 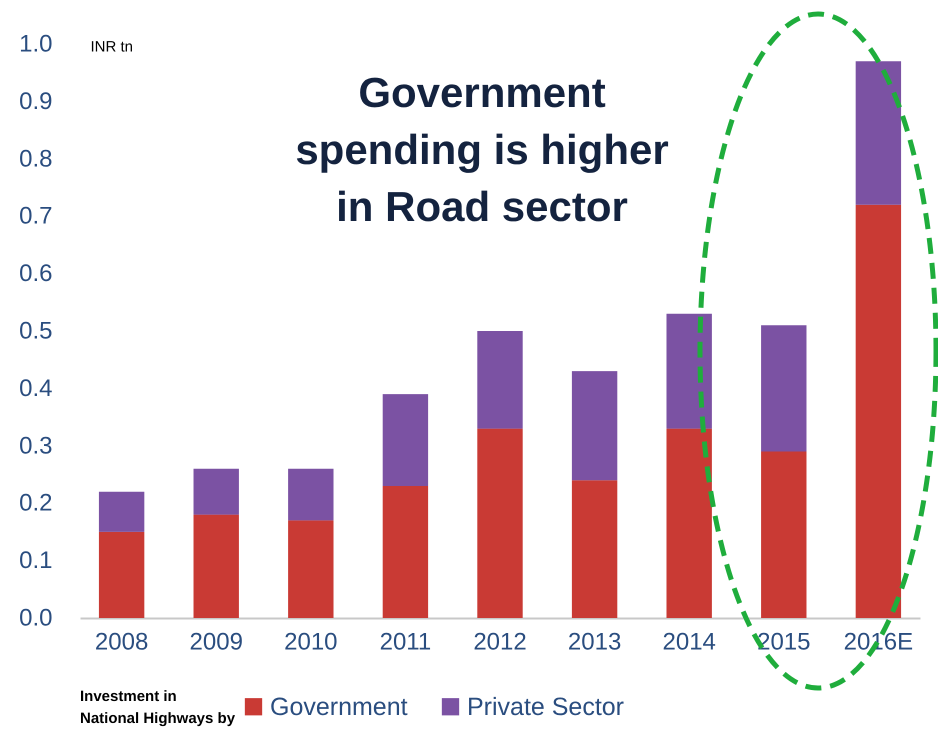 What do you see at coordinates (595, 642) in the screenshot?
I see `x-tick-label: 2013` at bounding box center [595, 642].